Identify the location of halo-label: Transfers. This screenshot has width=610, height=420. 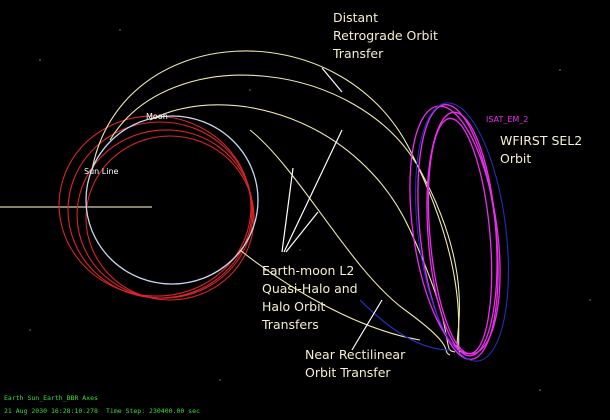
(290, 324).